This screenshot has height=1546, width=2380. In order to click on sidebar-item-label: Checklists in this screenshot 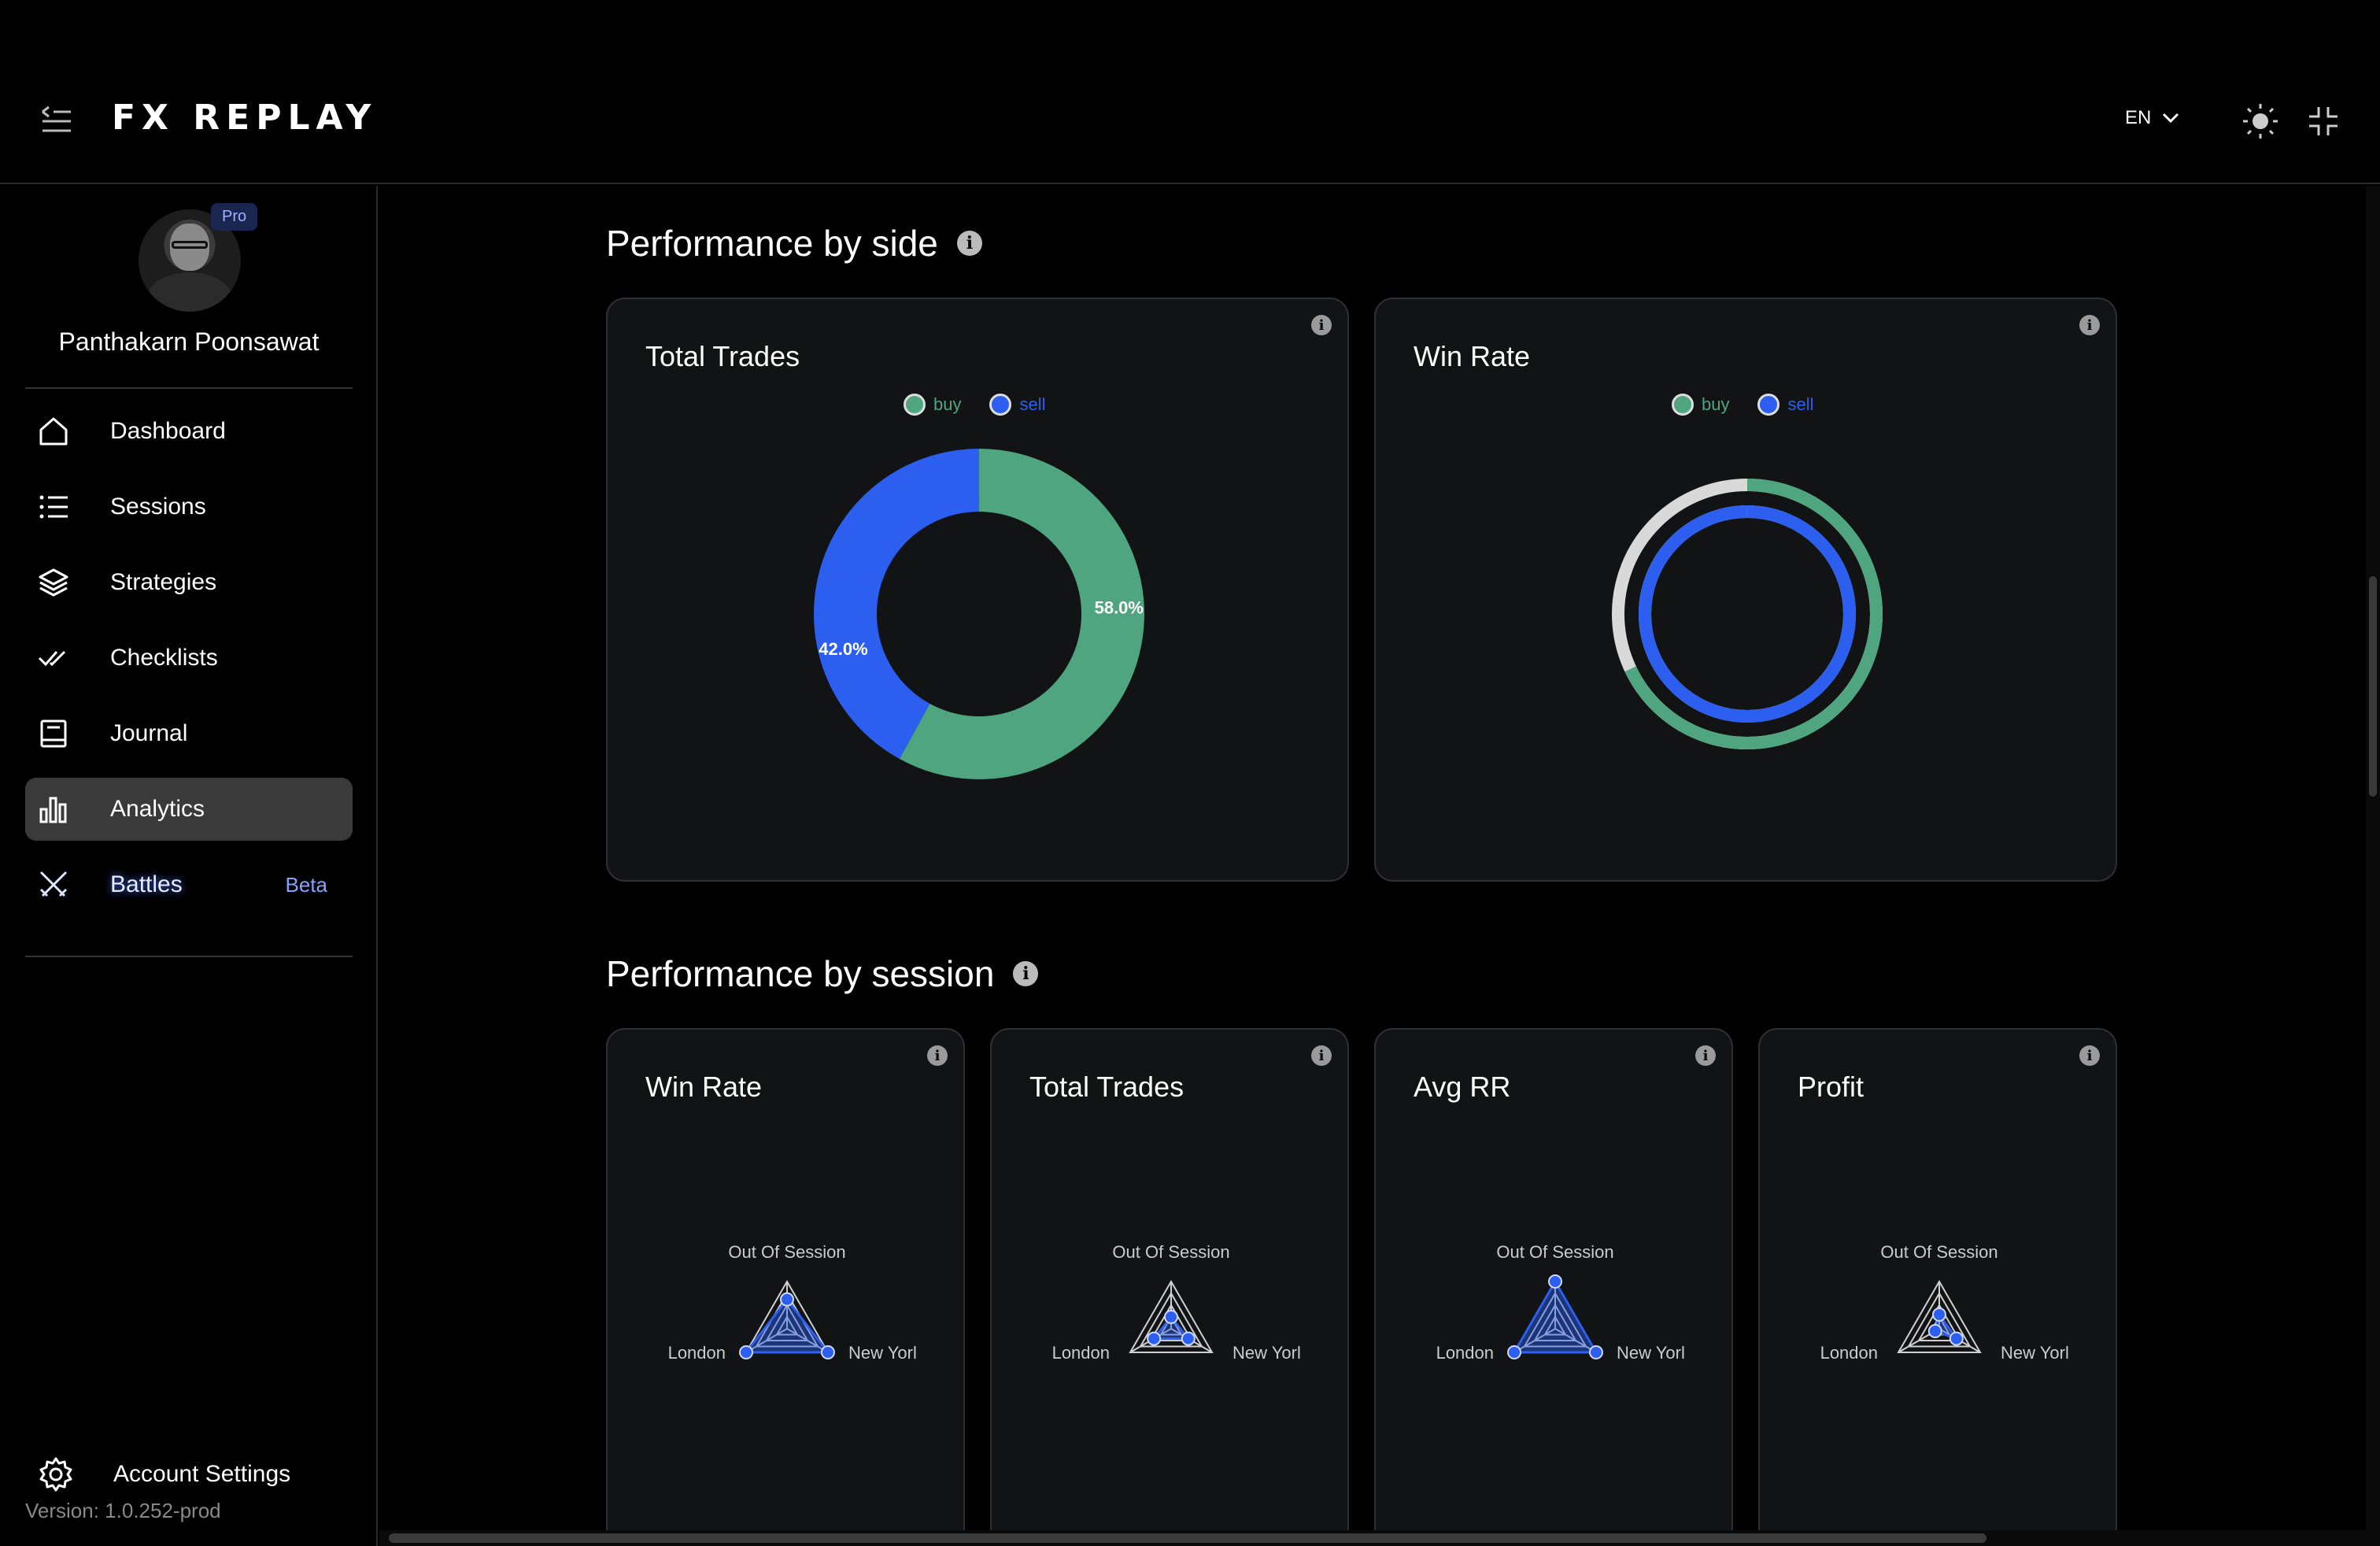, I will do `click(164, 658)`.